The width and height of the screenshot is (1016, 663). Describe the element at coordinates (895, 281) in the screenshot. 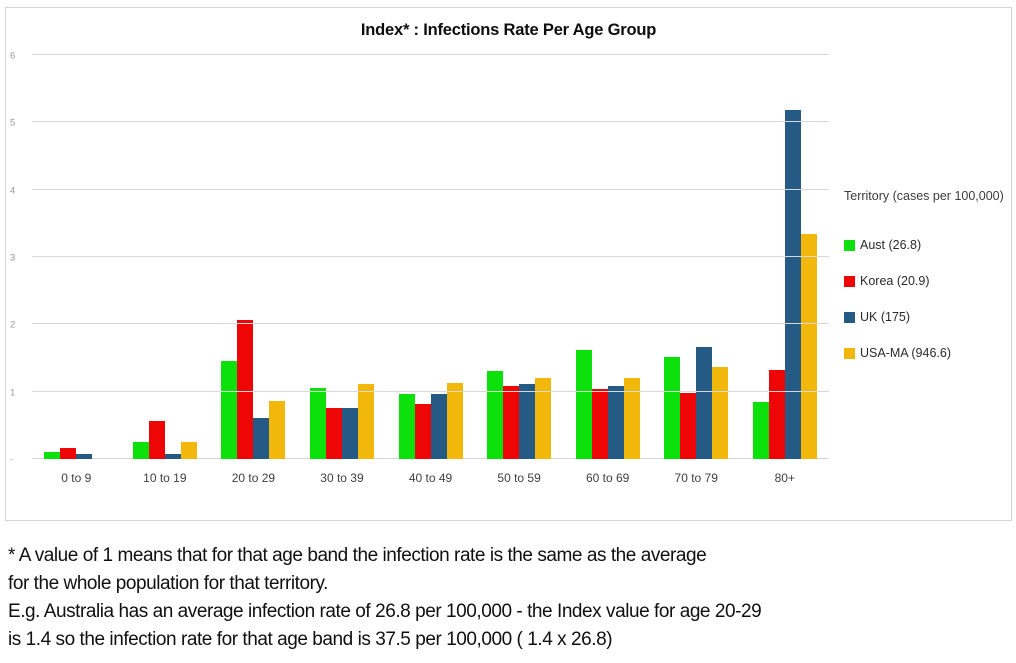

I see `legend-label: Korea (20.9)` at that location.